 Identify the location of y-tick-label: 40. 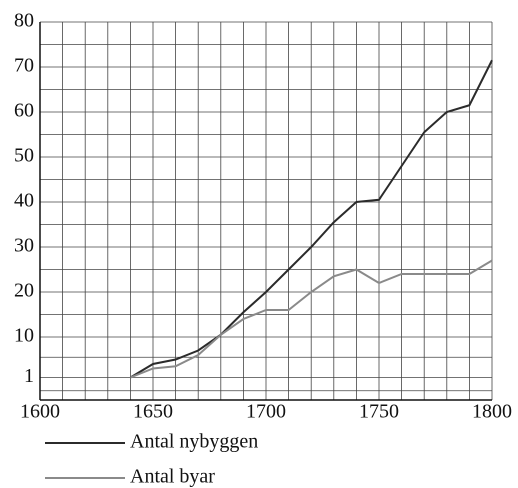
(24, 201).